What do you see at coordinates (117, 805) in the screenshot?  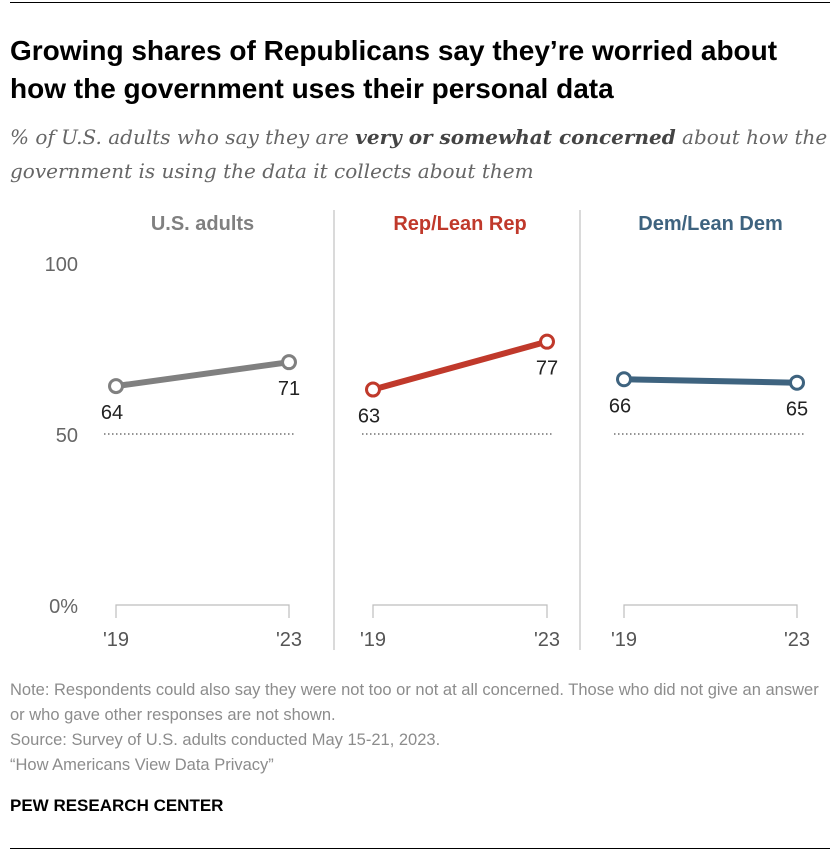 I see `organization-name: PEW RESEARCH CENTER` at bounding box center [117, 805].